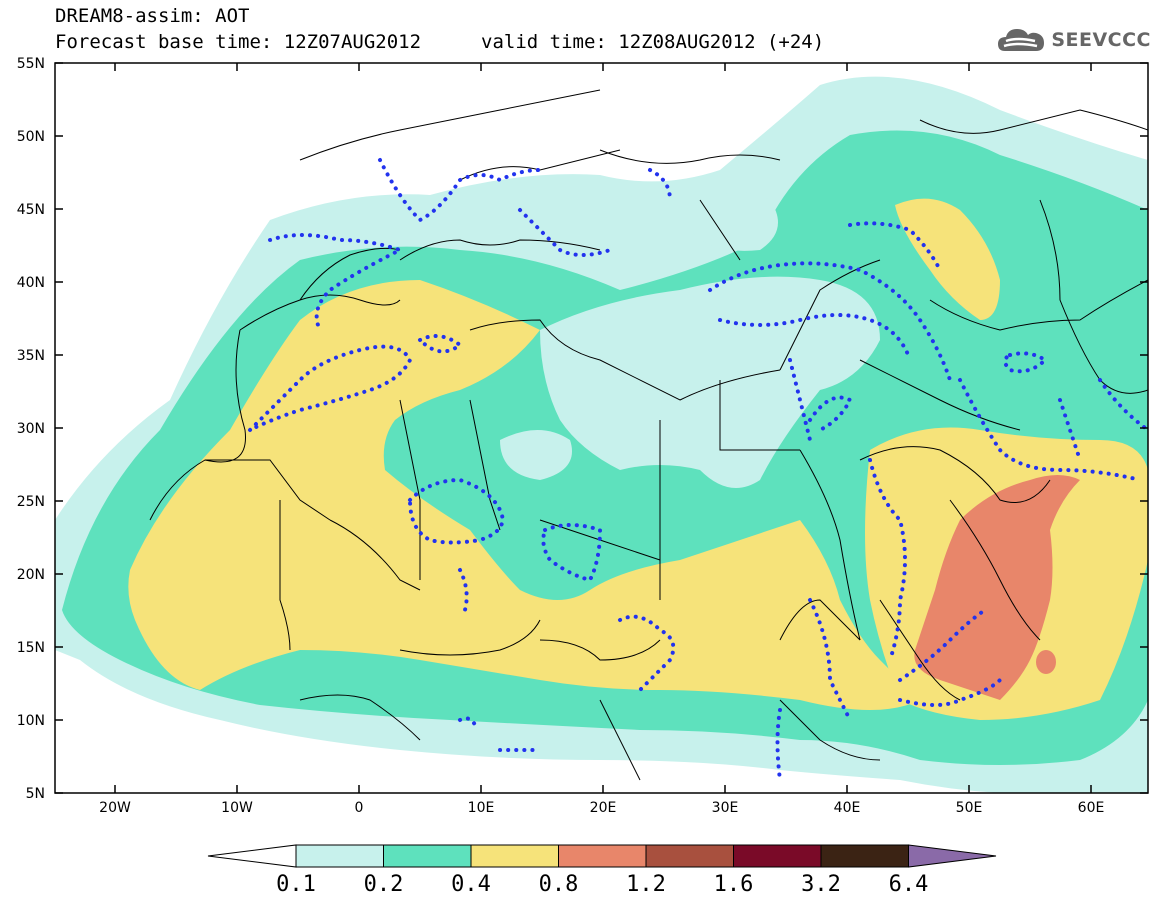 The image size is (1165, 905). I want to click on colorbar-swatch-0.1, so click(339, 856).